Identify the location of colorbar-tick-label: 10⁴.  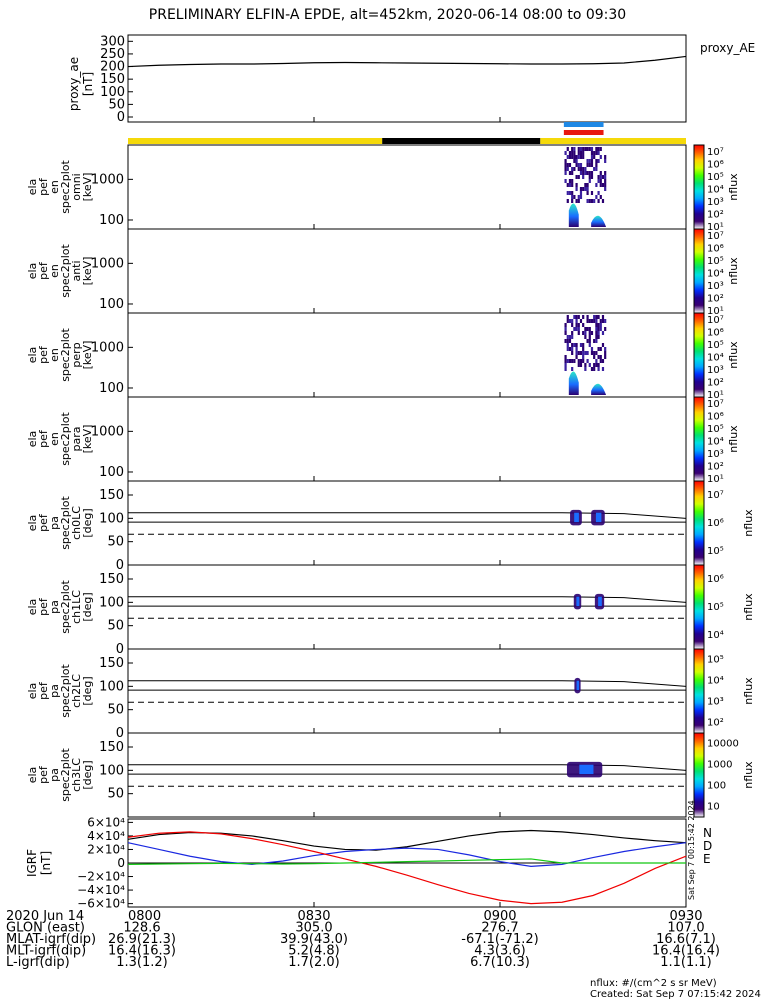
(715, 190).